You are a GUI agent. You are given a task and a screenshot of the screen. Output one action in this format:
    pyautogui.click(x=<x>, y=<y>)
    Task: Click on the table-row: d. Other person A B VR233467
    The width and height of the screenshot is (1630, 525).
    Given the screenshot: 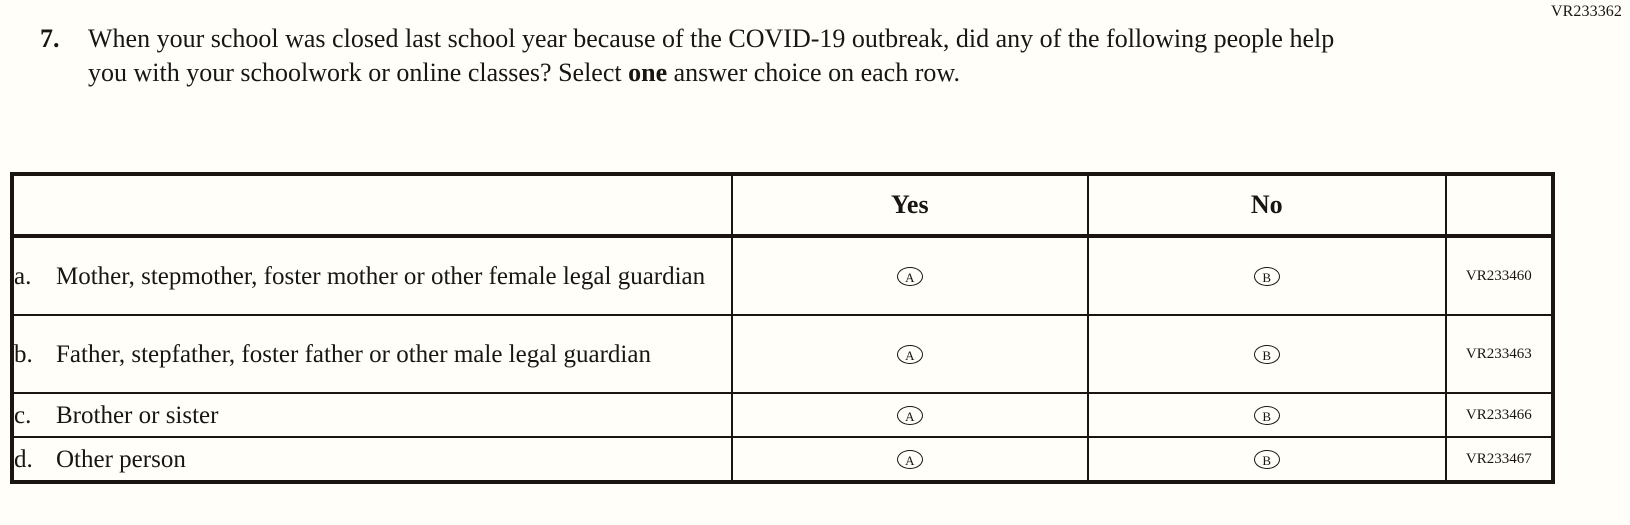 What is the action you would take?
    pyautogui.click(x=783, y=459)
    